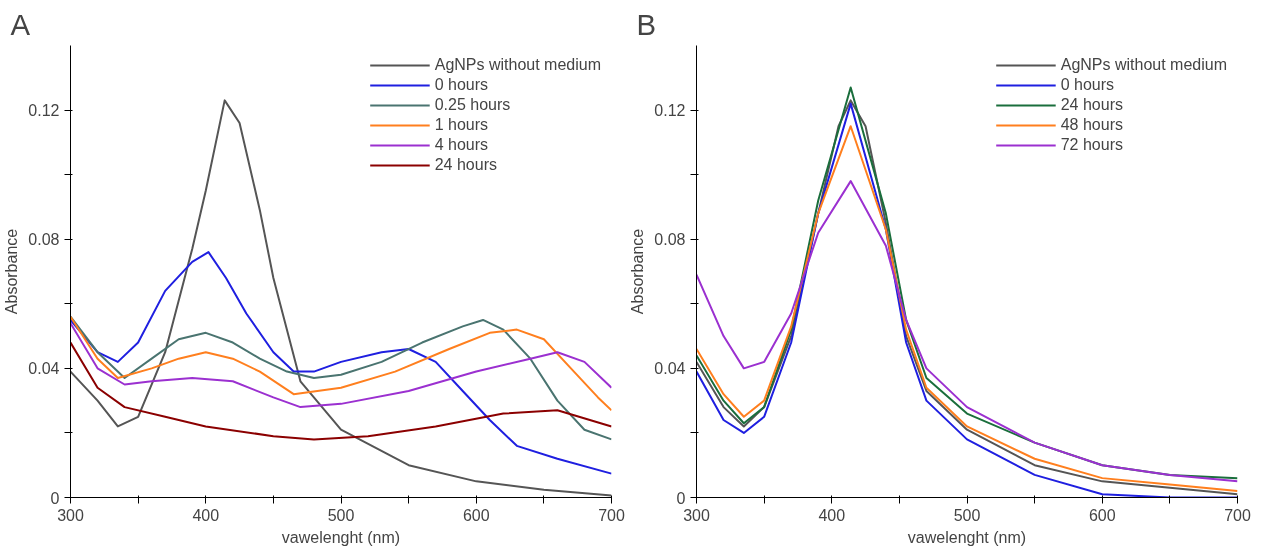 Image resolution: width=1266 pixels, height=552 pixels. Describe the element at coordinates (646, 24) in the screenshot. I see `chart-title: B` at that location.